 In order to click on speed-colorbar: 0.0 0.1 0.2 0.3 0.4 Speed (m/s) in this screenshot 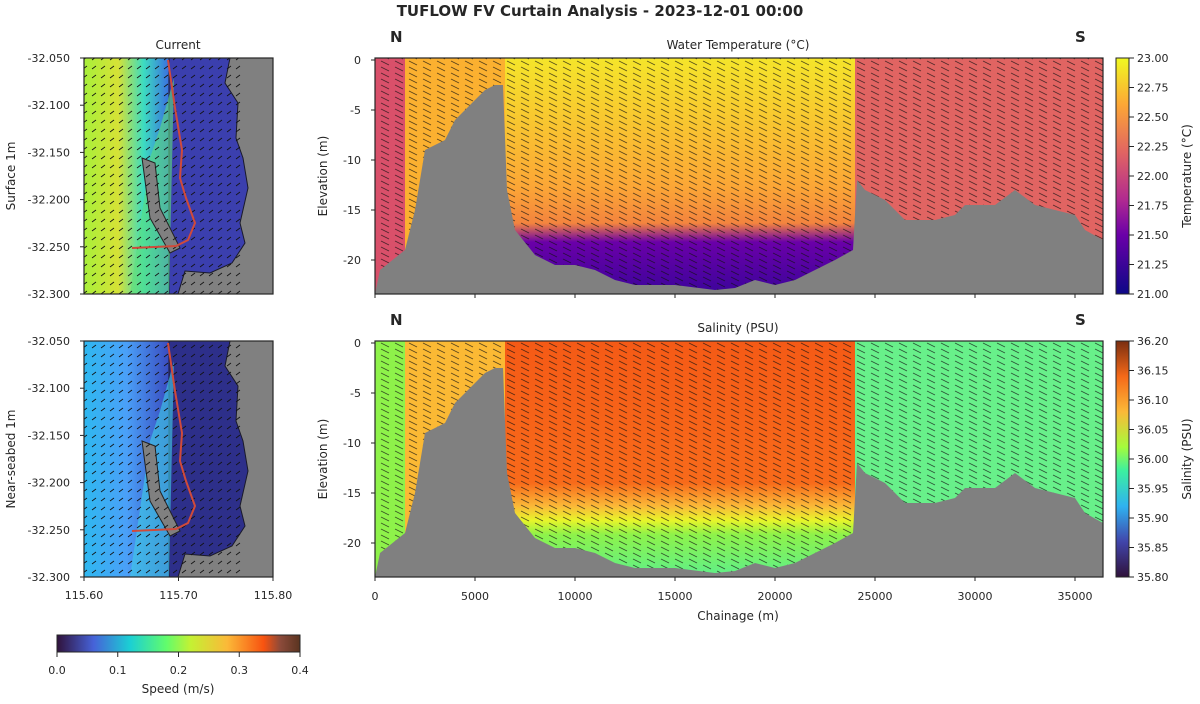, I will do `click(178, 665)`.